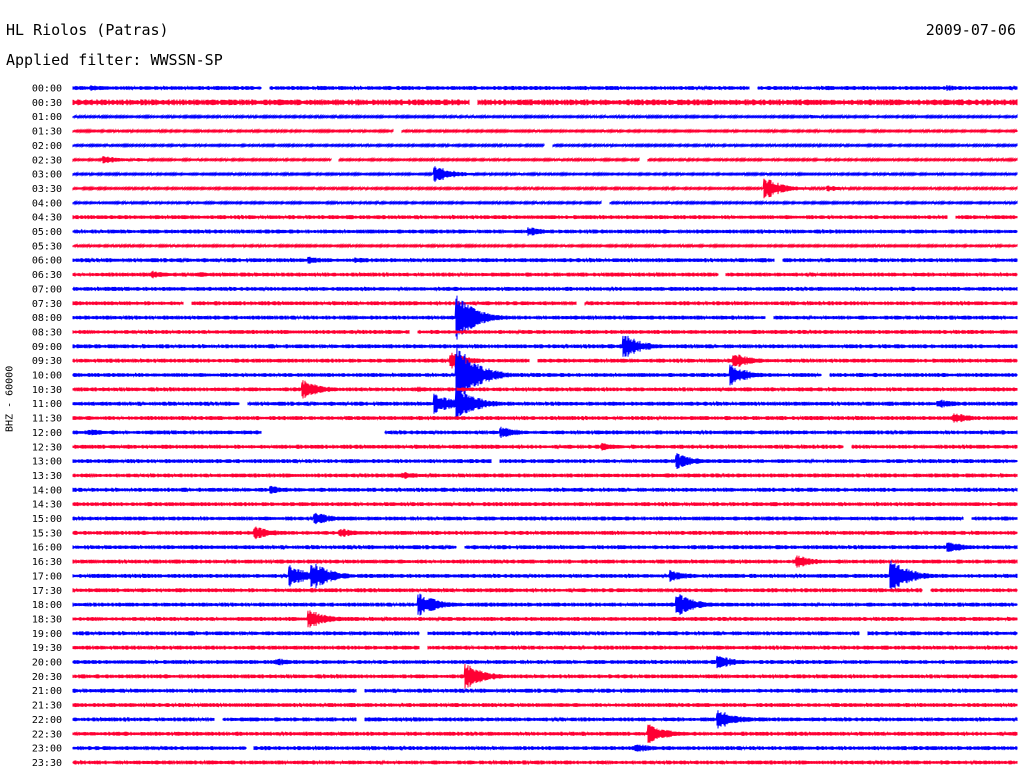 This screenshot has height=780, width=1024. I want to click on row-label-0130: 01:30, so click(47, 132).